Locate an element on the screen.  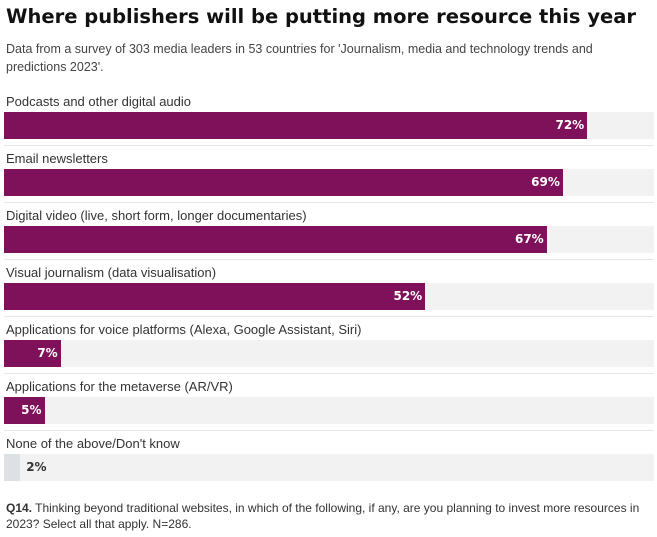
value-label: 5% is located at coordinates (31, 410).